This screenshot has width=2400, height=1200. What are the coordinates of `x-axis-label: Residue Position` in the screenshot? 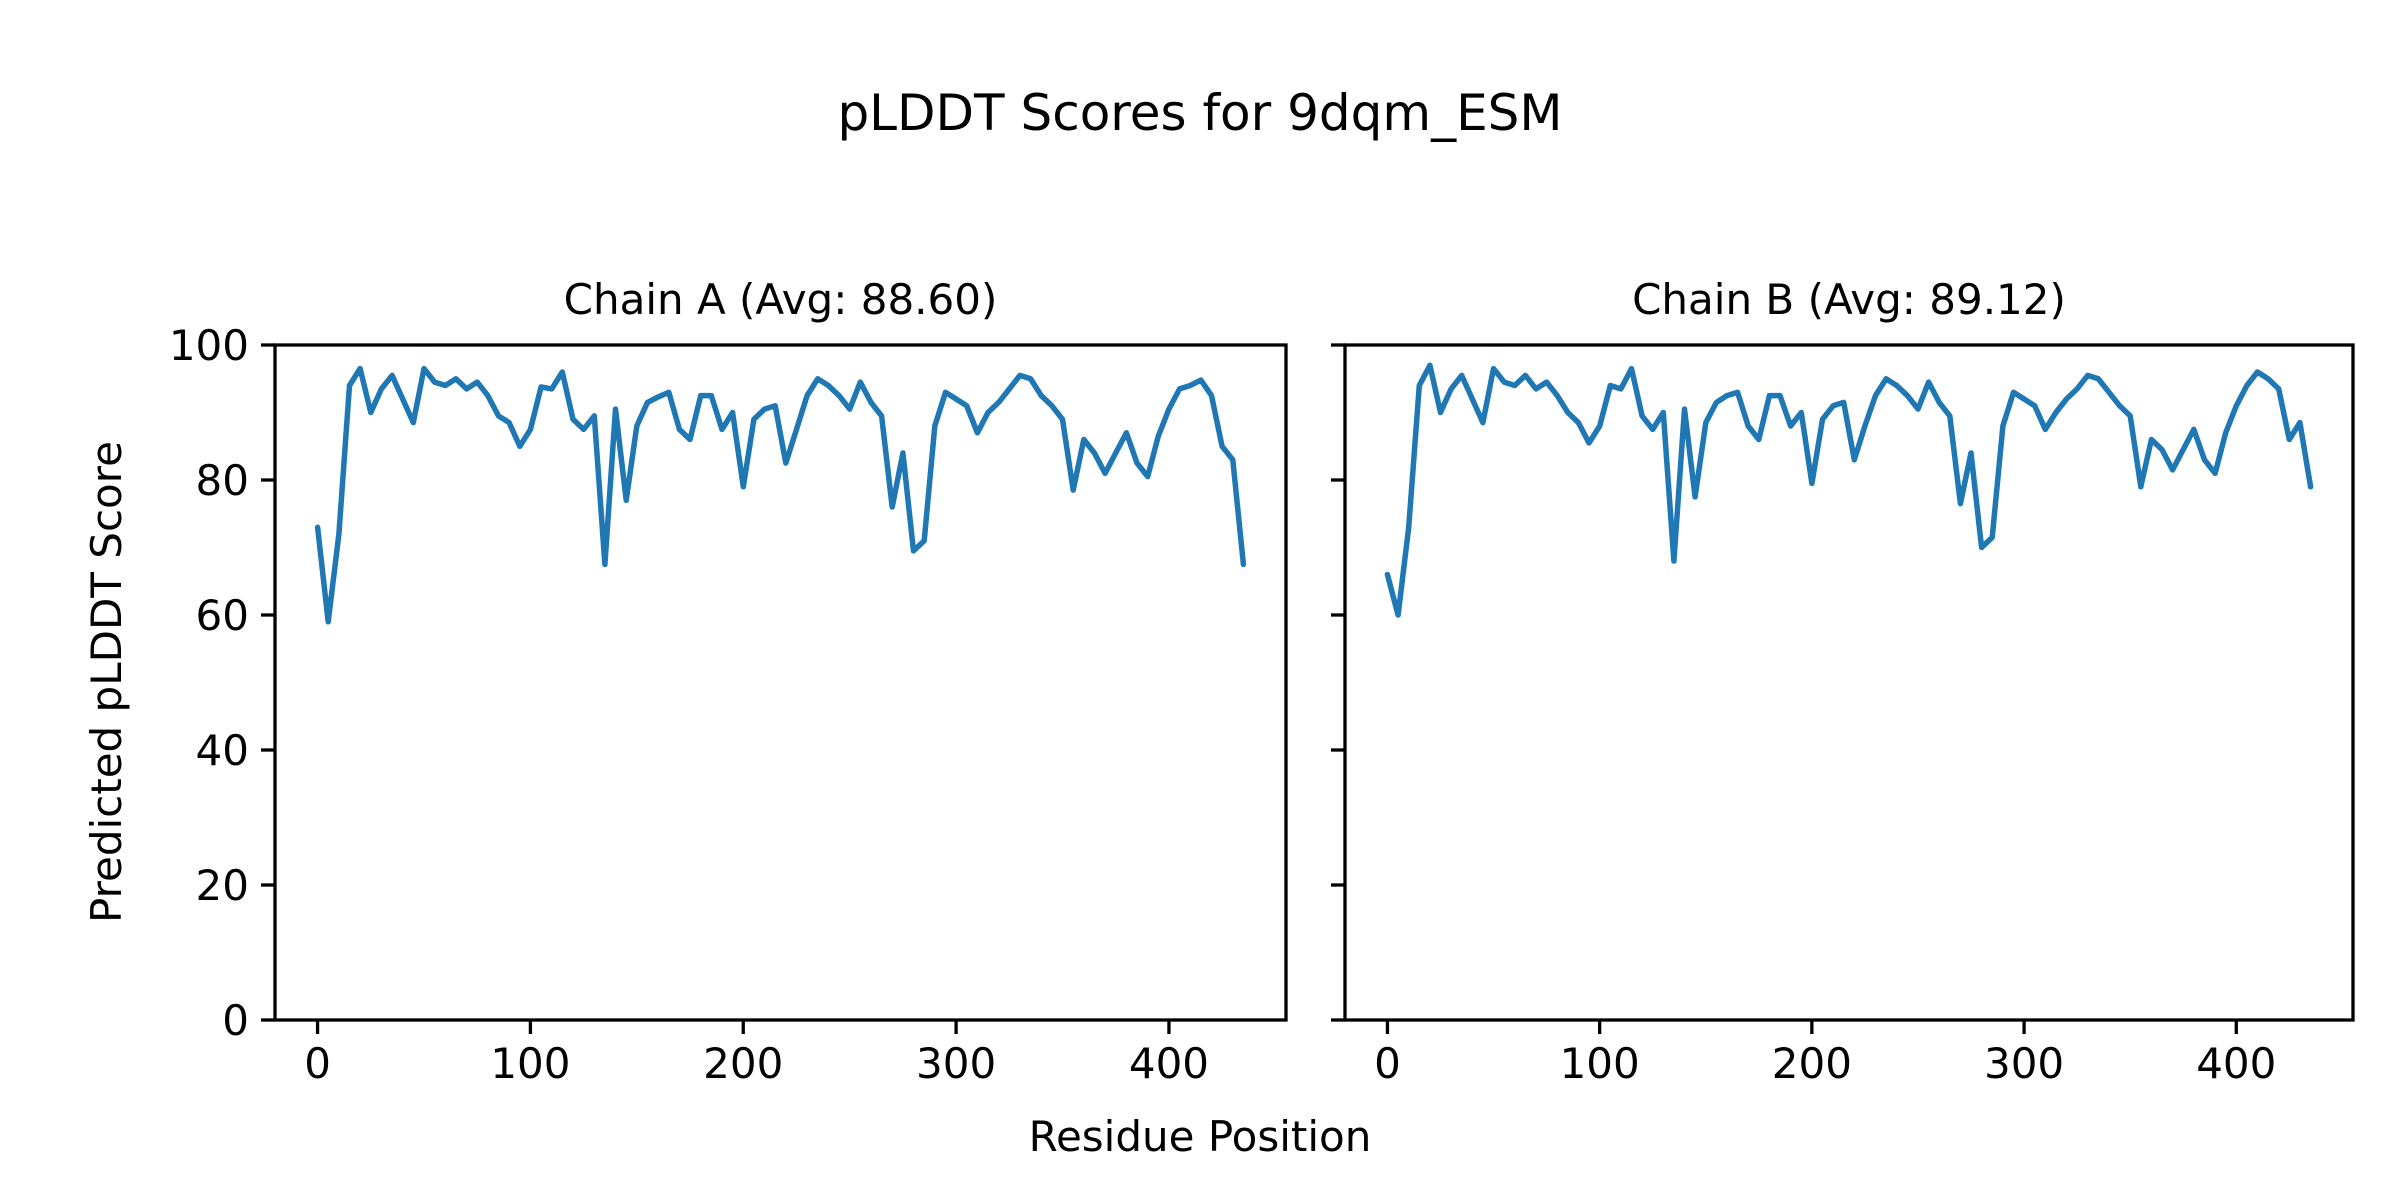 It's located at (1200, 1136).